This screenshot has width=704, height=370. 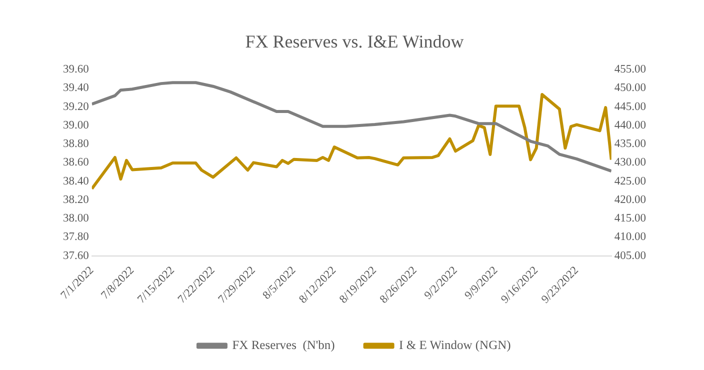 What do you see at coordinates (630, 181) in the screenshot?
I see `y2-tick-label: 425.00` at bounding box center [630, 181].